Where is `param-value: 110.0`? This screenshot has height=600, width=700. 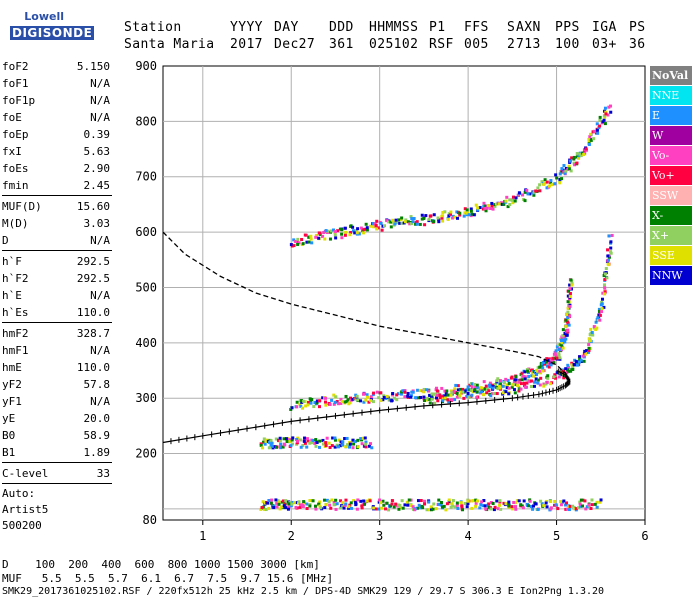
param-value: 110.0 is located at coordinates (93, 367).